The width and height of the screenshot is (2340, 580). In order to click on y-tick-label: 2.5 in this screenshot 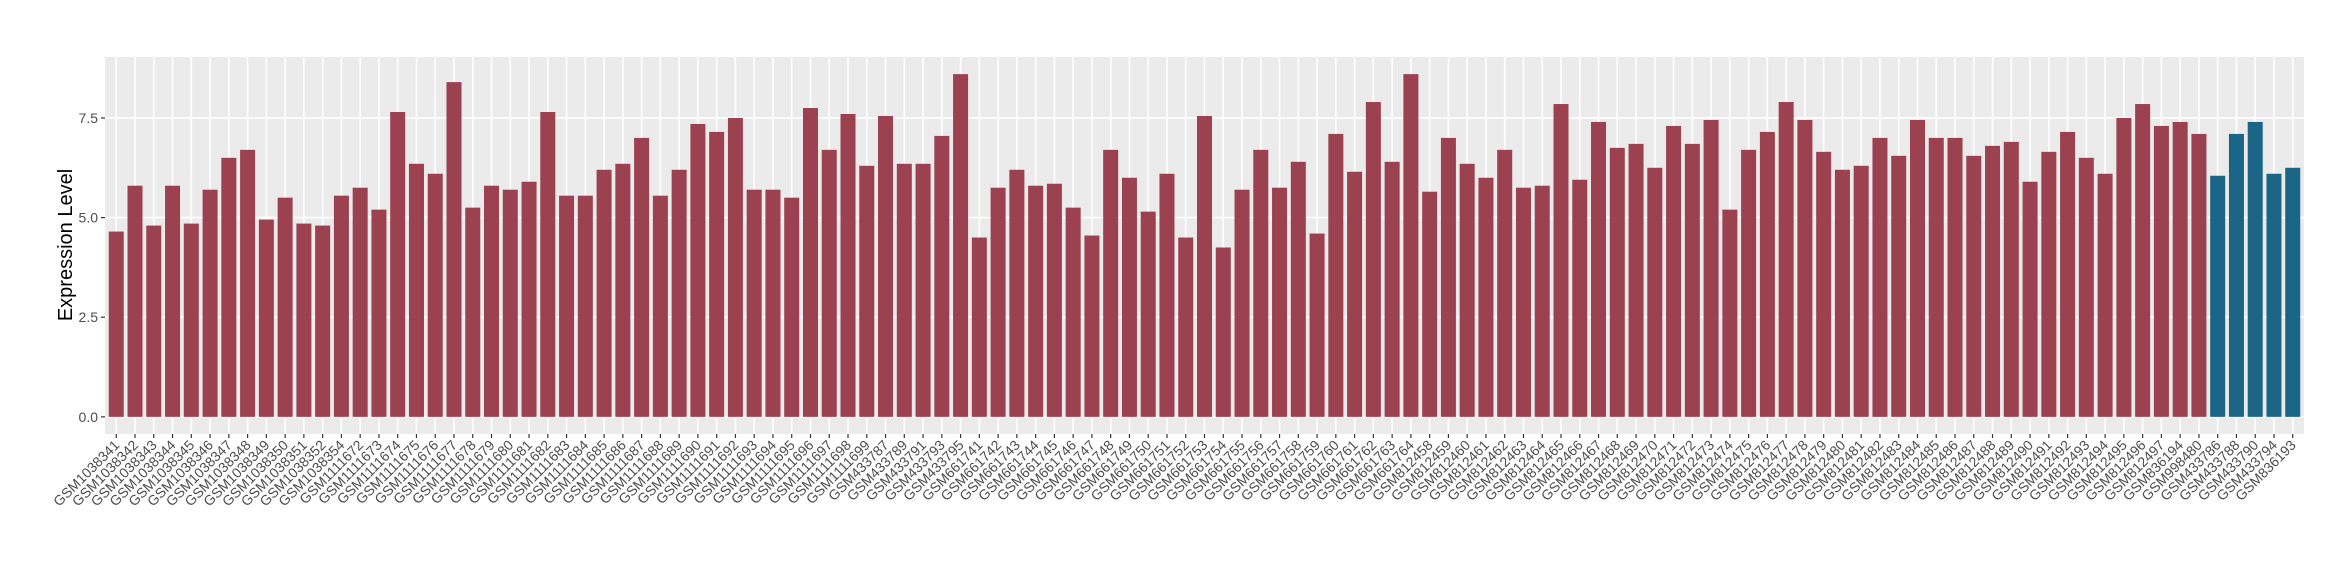, I will do `click(89, 317)`.